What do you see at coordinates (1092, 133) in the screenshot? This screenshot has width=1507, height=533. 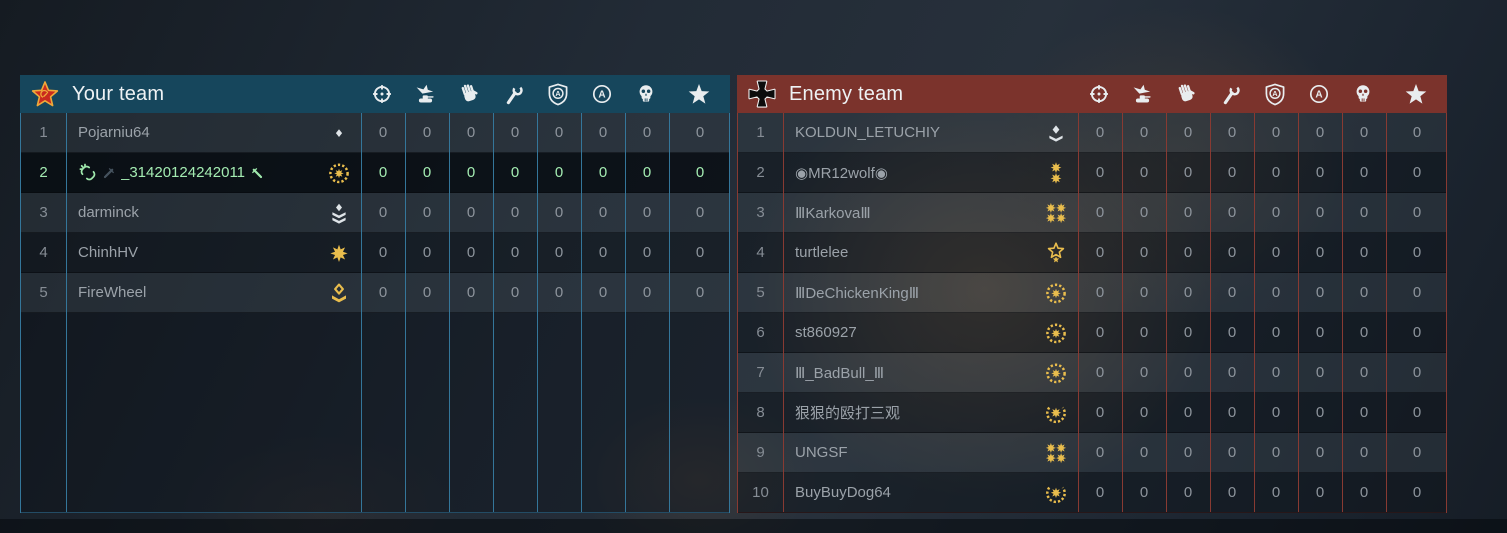 I see `player-row: 1 KOLDUN_LETUCHIY 0 0 0 0 0 0 0 0` at bounding box center [1092, 133].